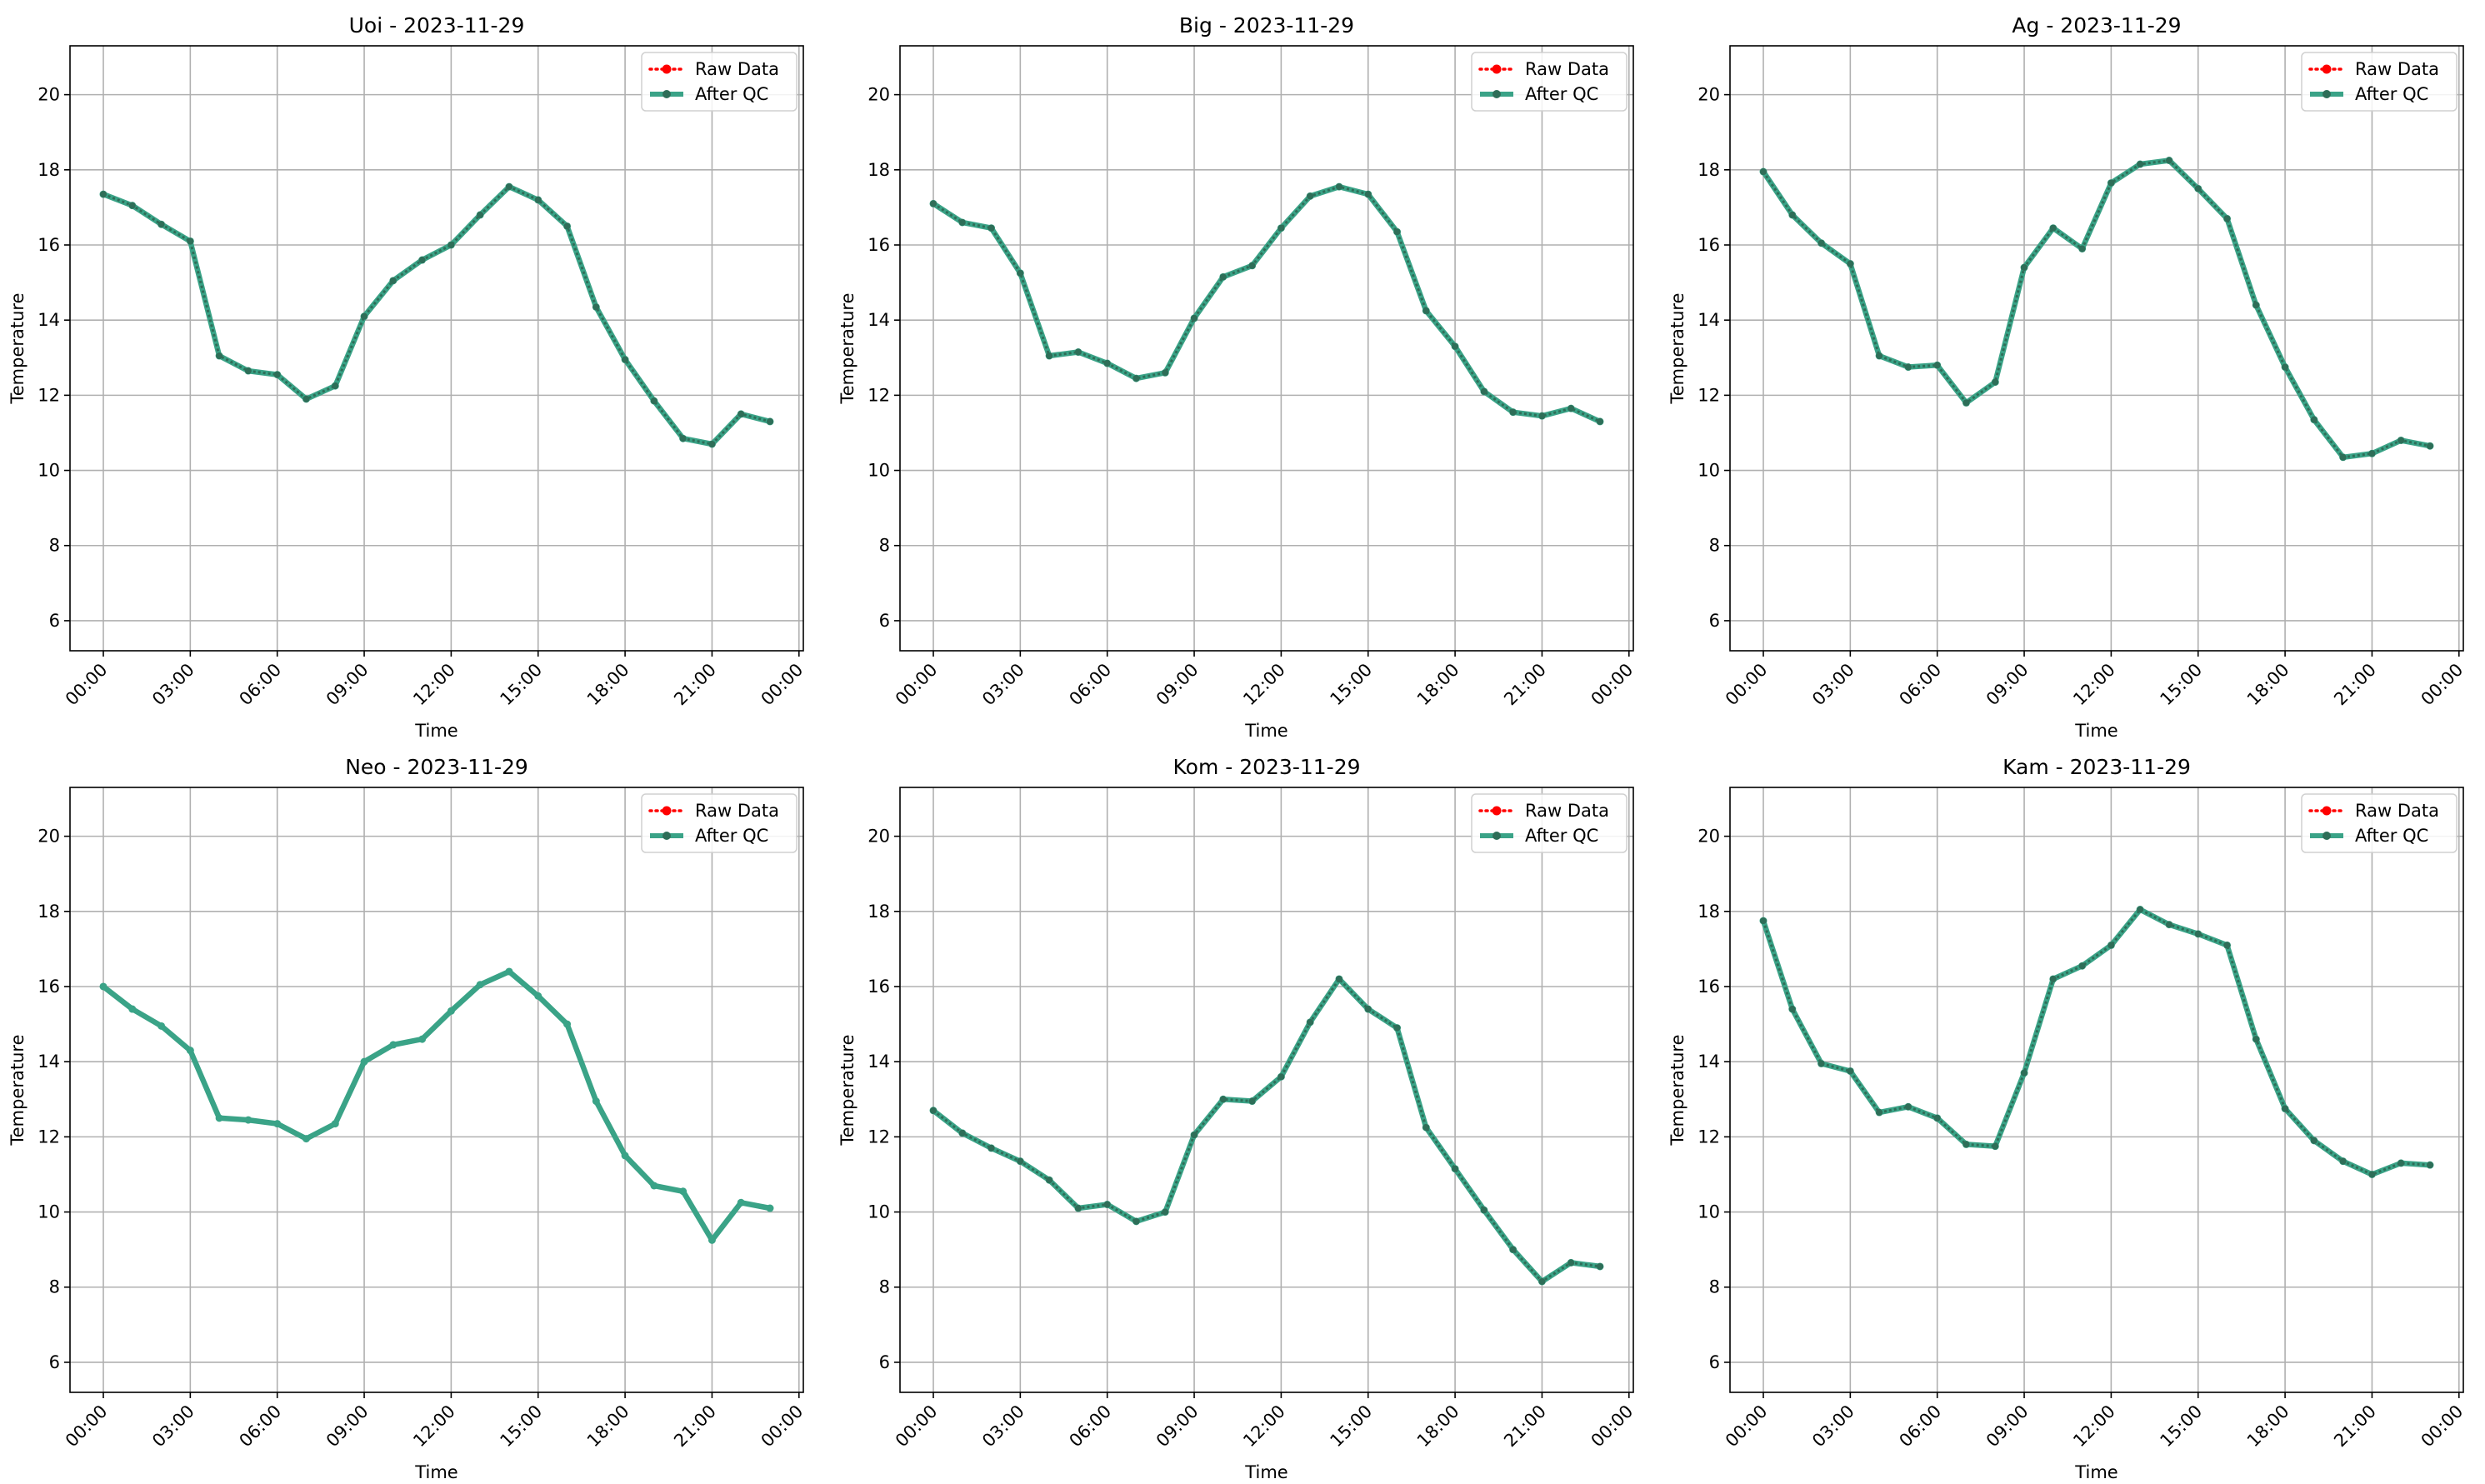 The width and height of the screenshot is (2485, 1484). I want to click on x-tick-label: 12:00, so click(1264, 685).